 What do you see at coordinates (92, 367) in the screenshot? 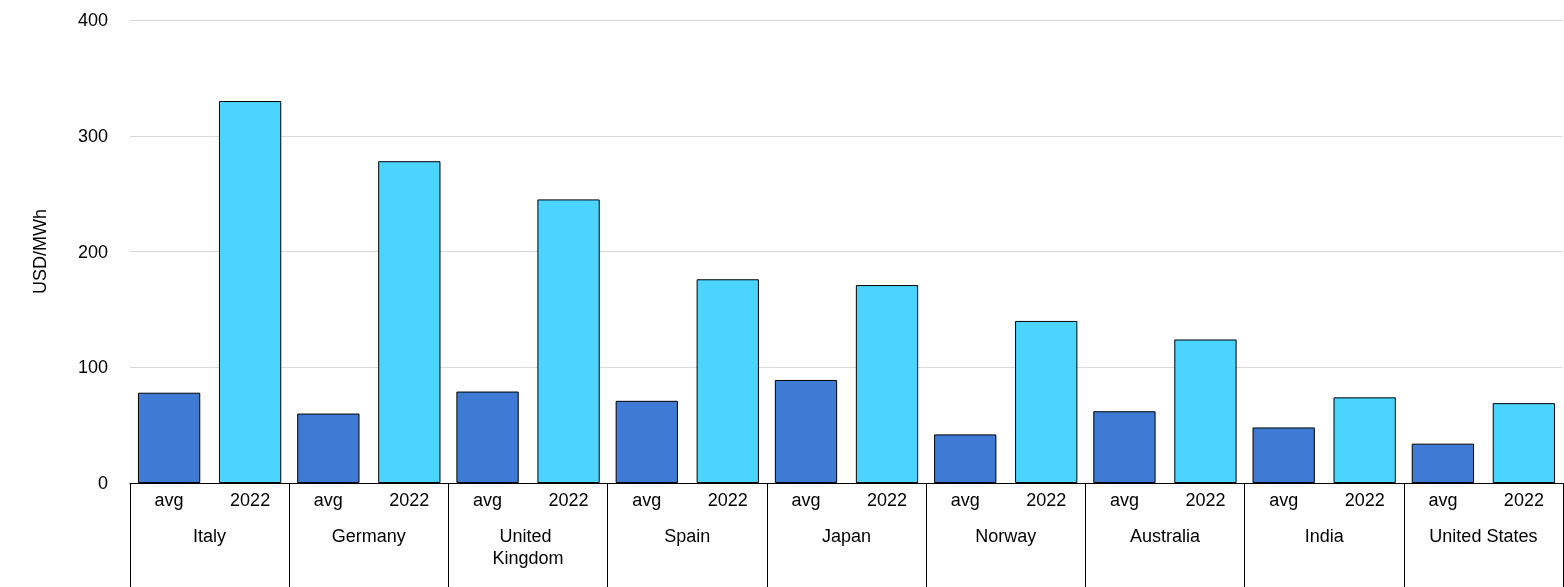
I see `y-tick-label: 100` at bounding box center [92, 367].